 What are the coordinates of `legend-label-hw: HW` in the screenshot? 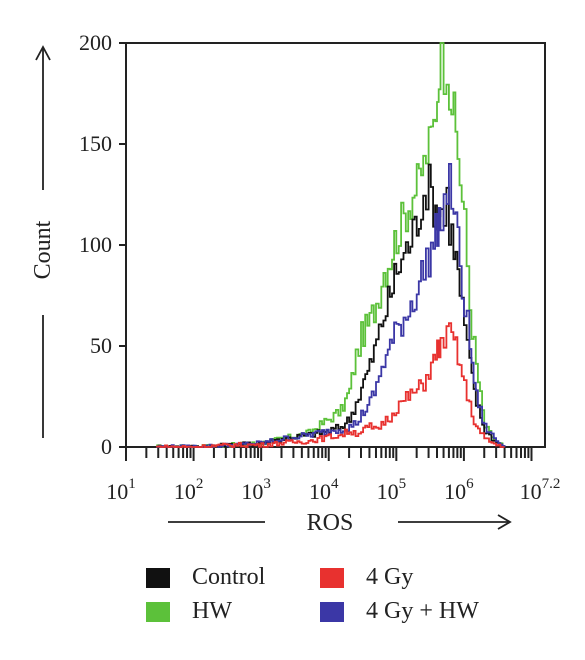 It's located at (212, 611).